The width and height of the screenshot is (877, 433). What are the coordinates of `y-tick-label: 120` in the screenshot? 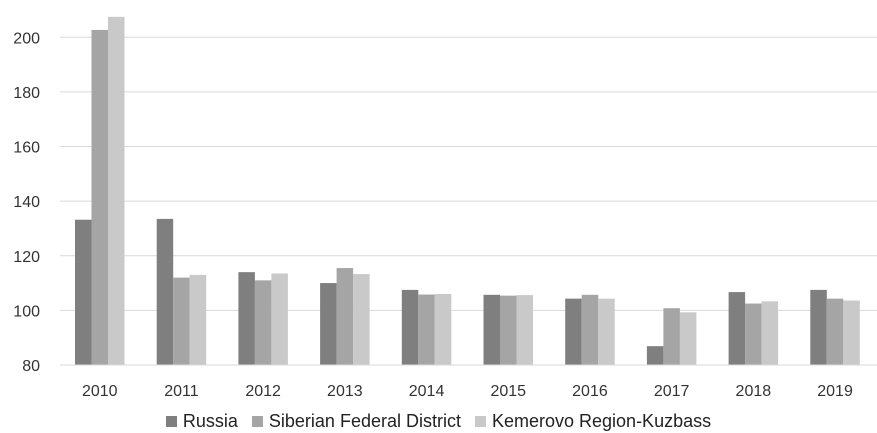 It's located at (26, 257).